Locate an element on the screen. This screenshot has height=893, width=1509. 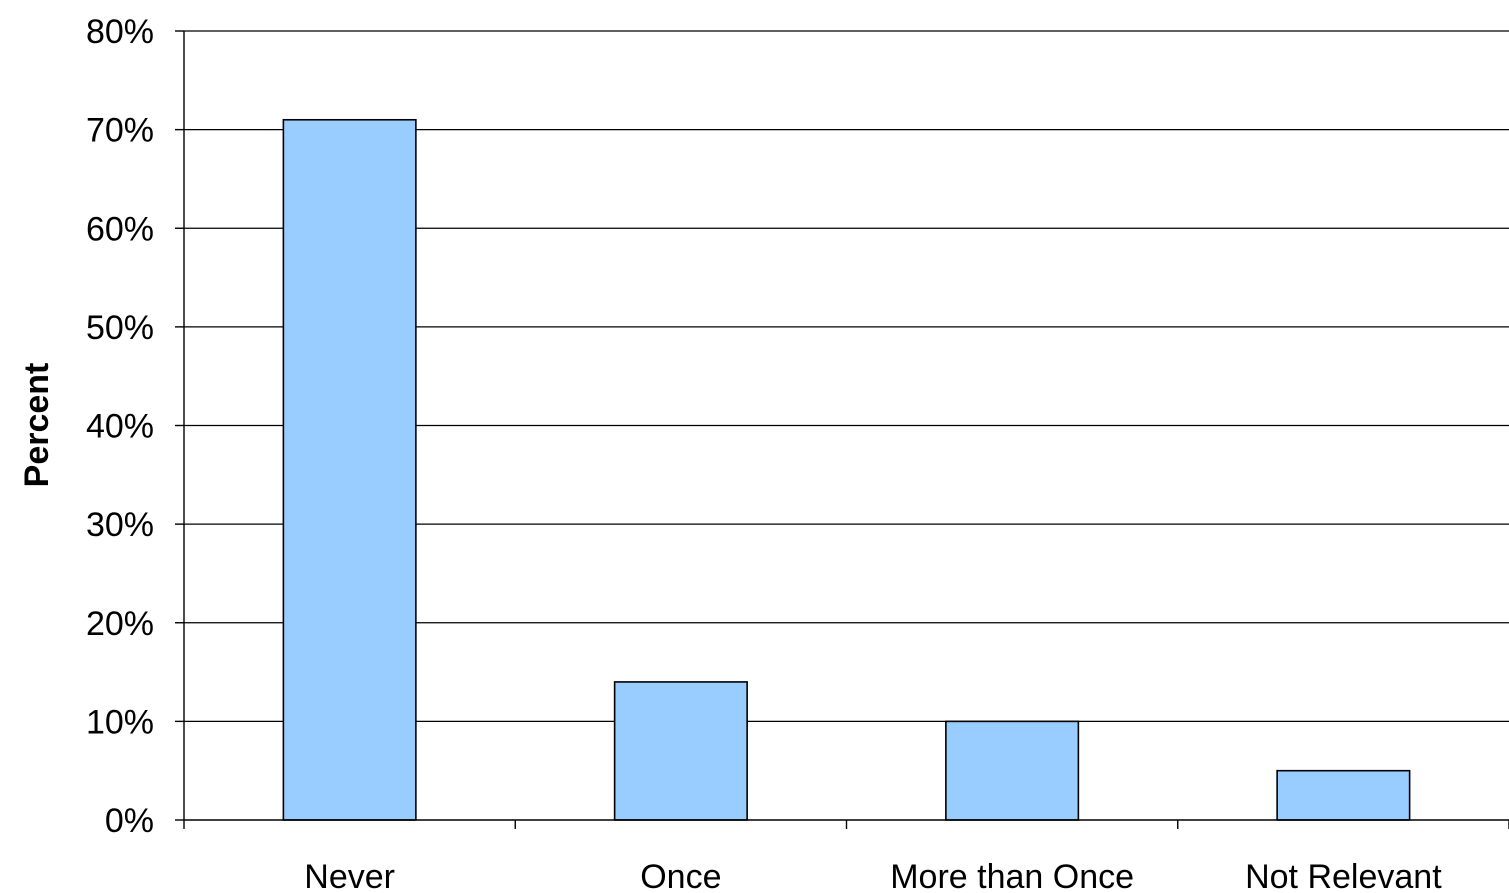
y-tick-label: 50% is located at coordinates (120, 328).